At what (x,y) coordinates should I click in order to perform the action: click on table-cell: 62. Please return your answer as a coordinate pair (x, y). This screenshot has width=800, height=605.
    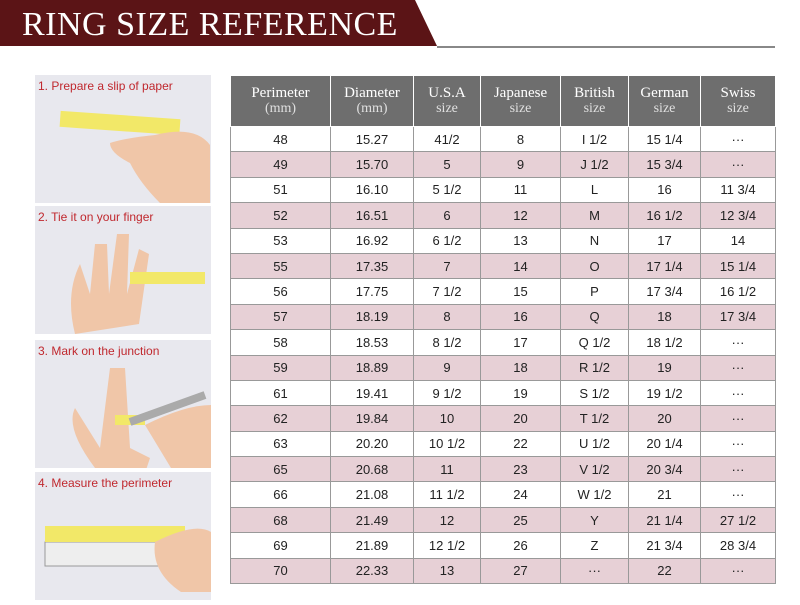
    Looking at the image, I should click on (280, 418).